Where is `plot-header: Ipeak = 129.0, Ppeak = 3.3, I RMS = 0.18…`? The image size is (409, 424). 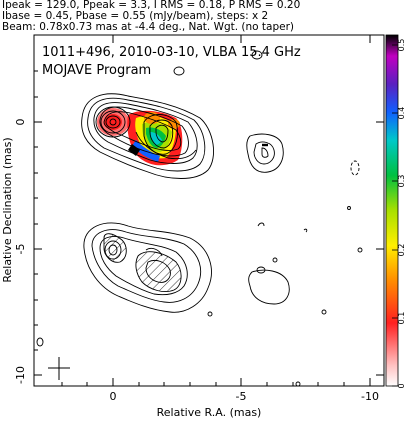 plot-header: Ipeak = 129.0, Ppeak = 3.3, I RMS = 0.18… is located at coordinates (204, 16).